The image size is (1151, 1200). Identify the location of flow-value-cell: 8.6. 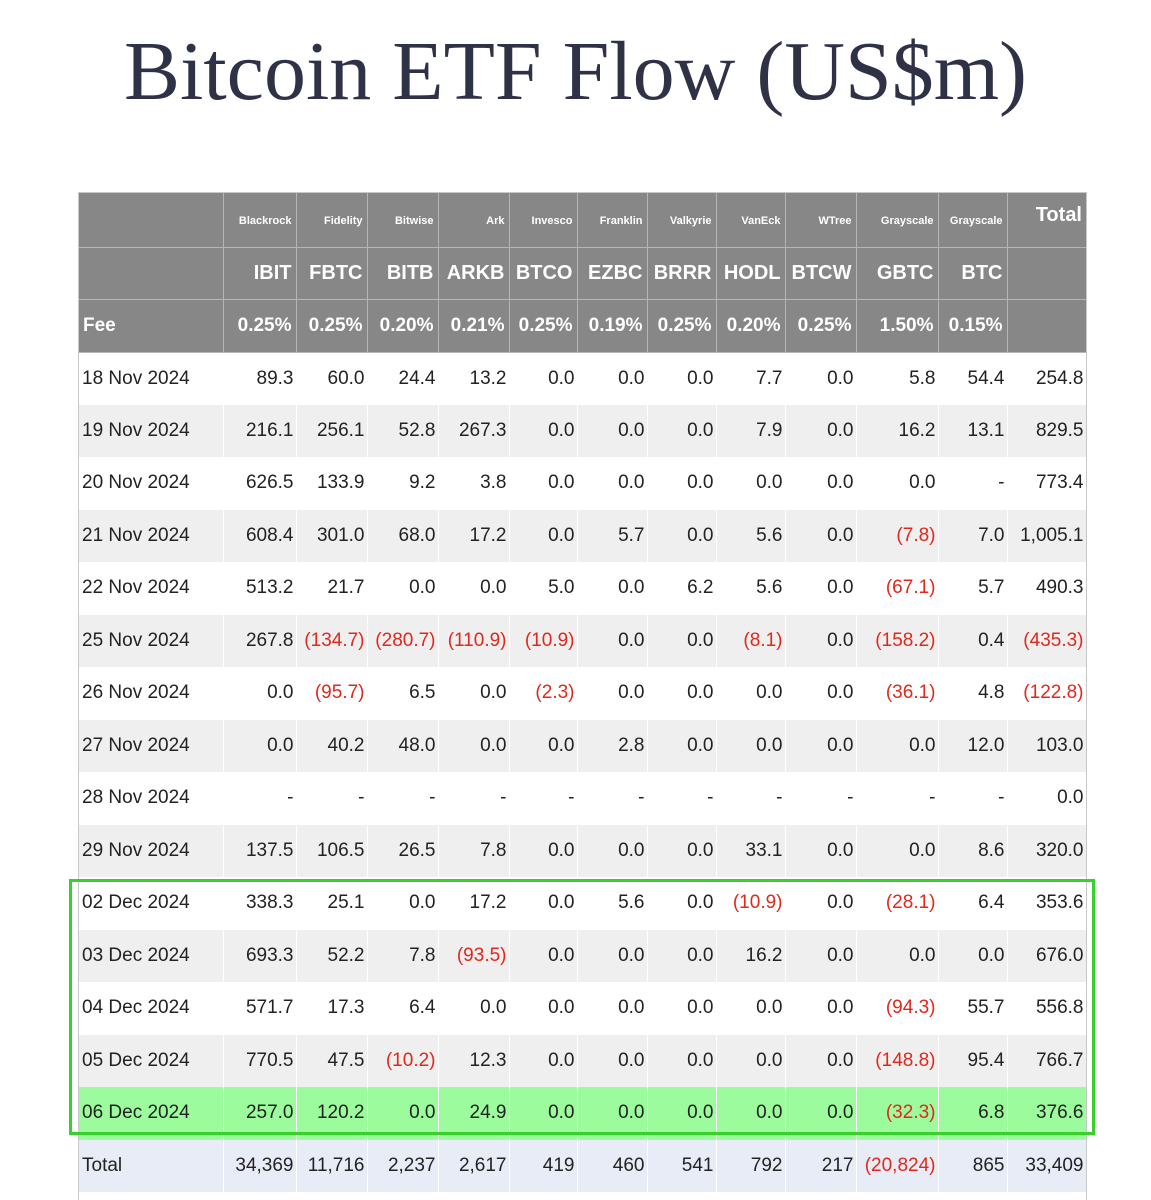
(973, 850).